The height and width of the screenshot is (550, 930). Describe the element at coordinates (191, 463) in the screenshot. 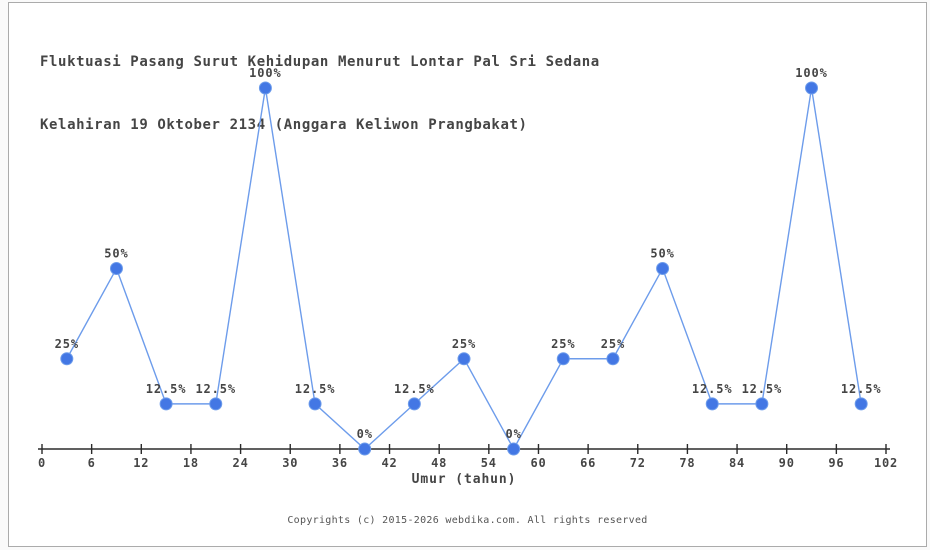

I see `x-axis-tick-label: 18` at that location.